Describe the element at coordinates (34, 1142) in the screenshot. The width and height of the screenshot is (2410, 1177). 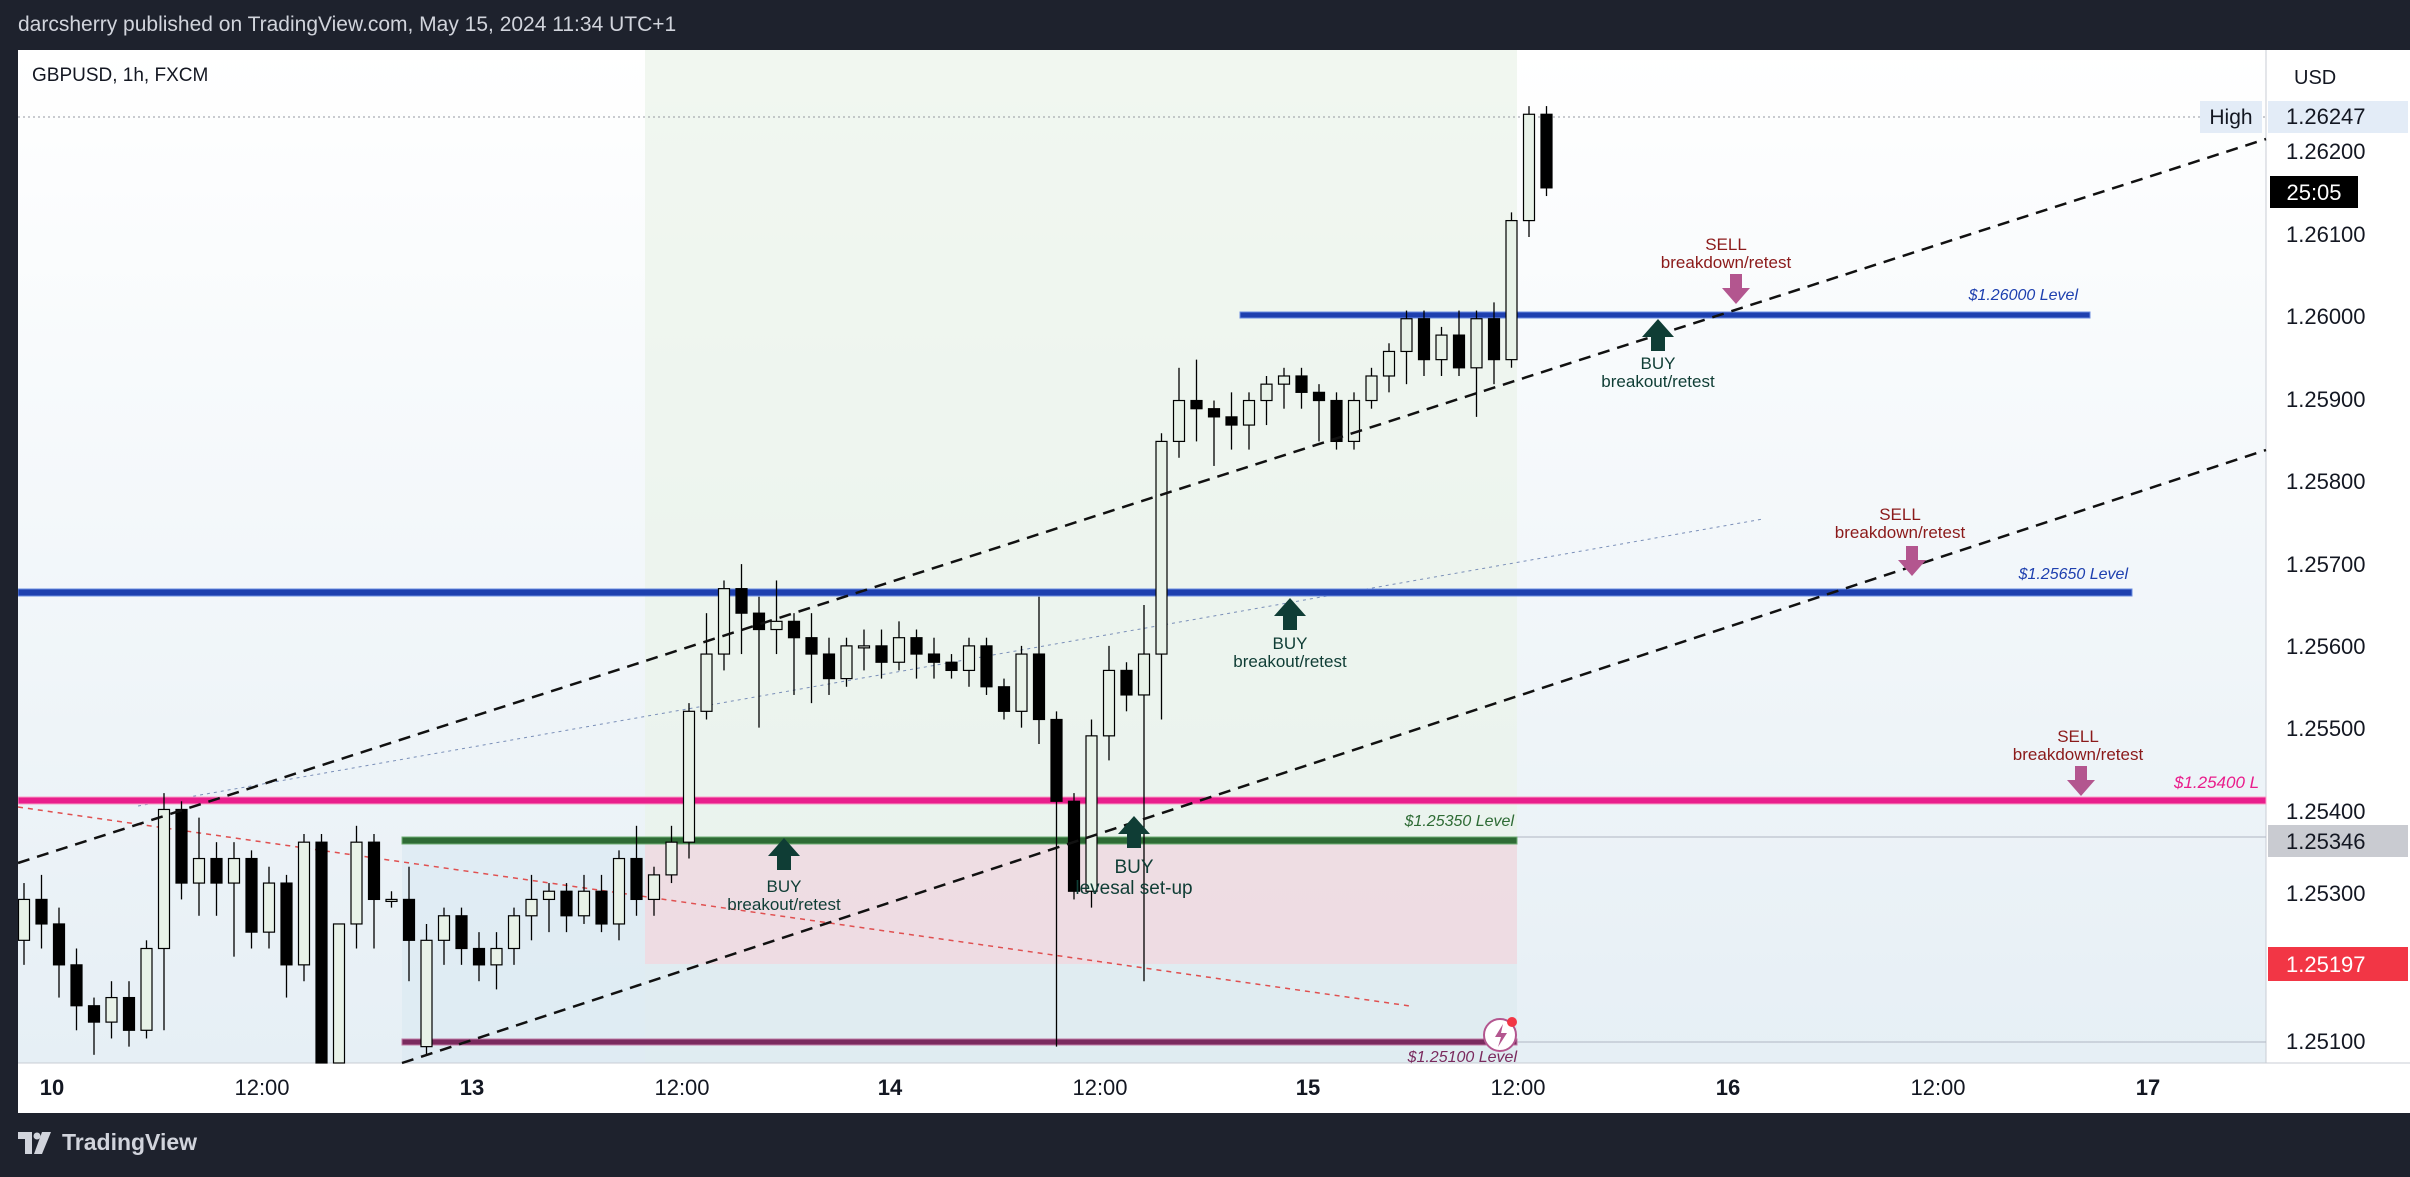
I see `tradingview-logo-icon` at that location.